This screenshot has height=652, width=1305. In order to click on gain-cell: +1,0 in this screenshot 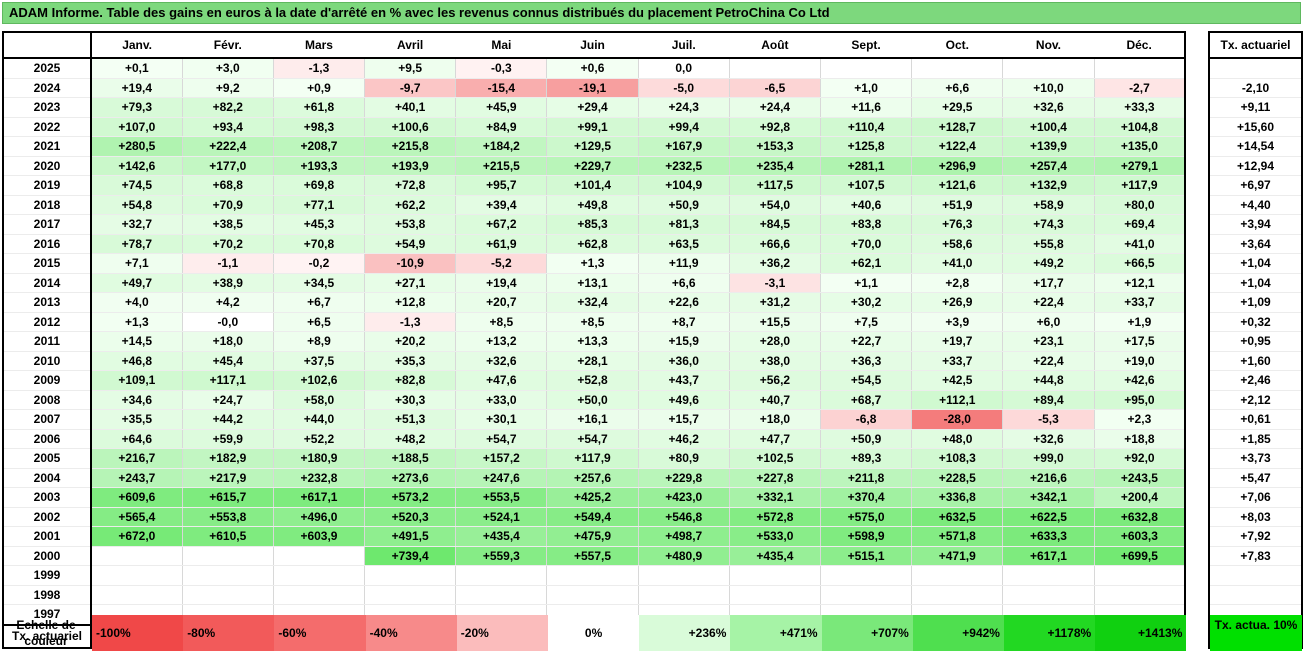, I will do `click(866, 88)`.